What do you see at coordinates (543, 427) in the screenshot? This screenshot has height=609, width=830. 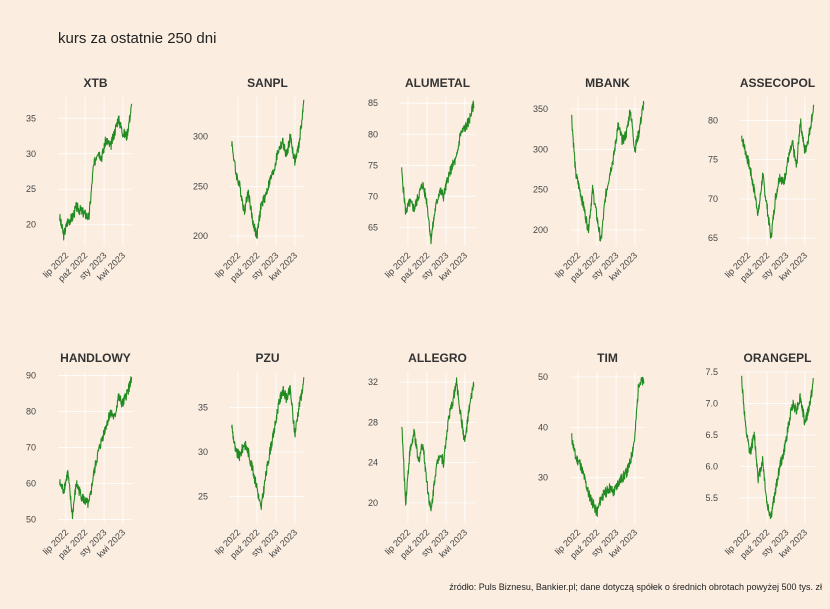 I see `y-tick-label: 40` at bounding box center [543, 427].